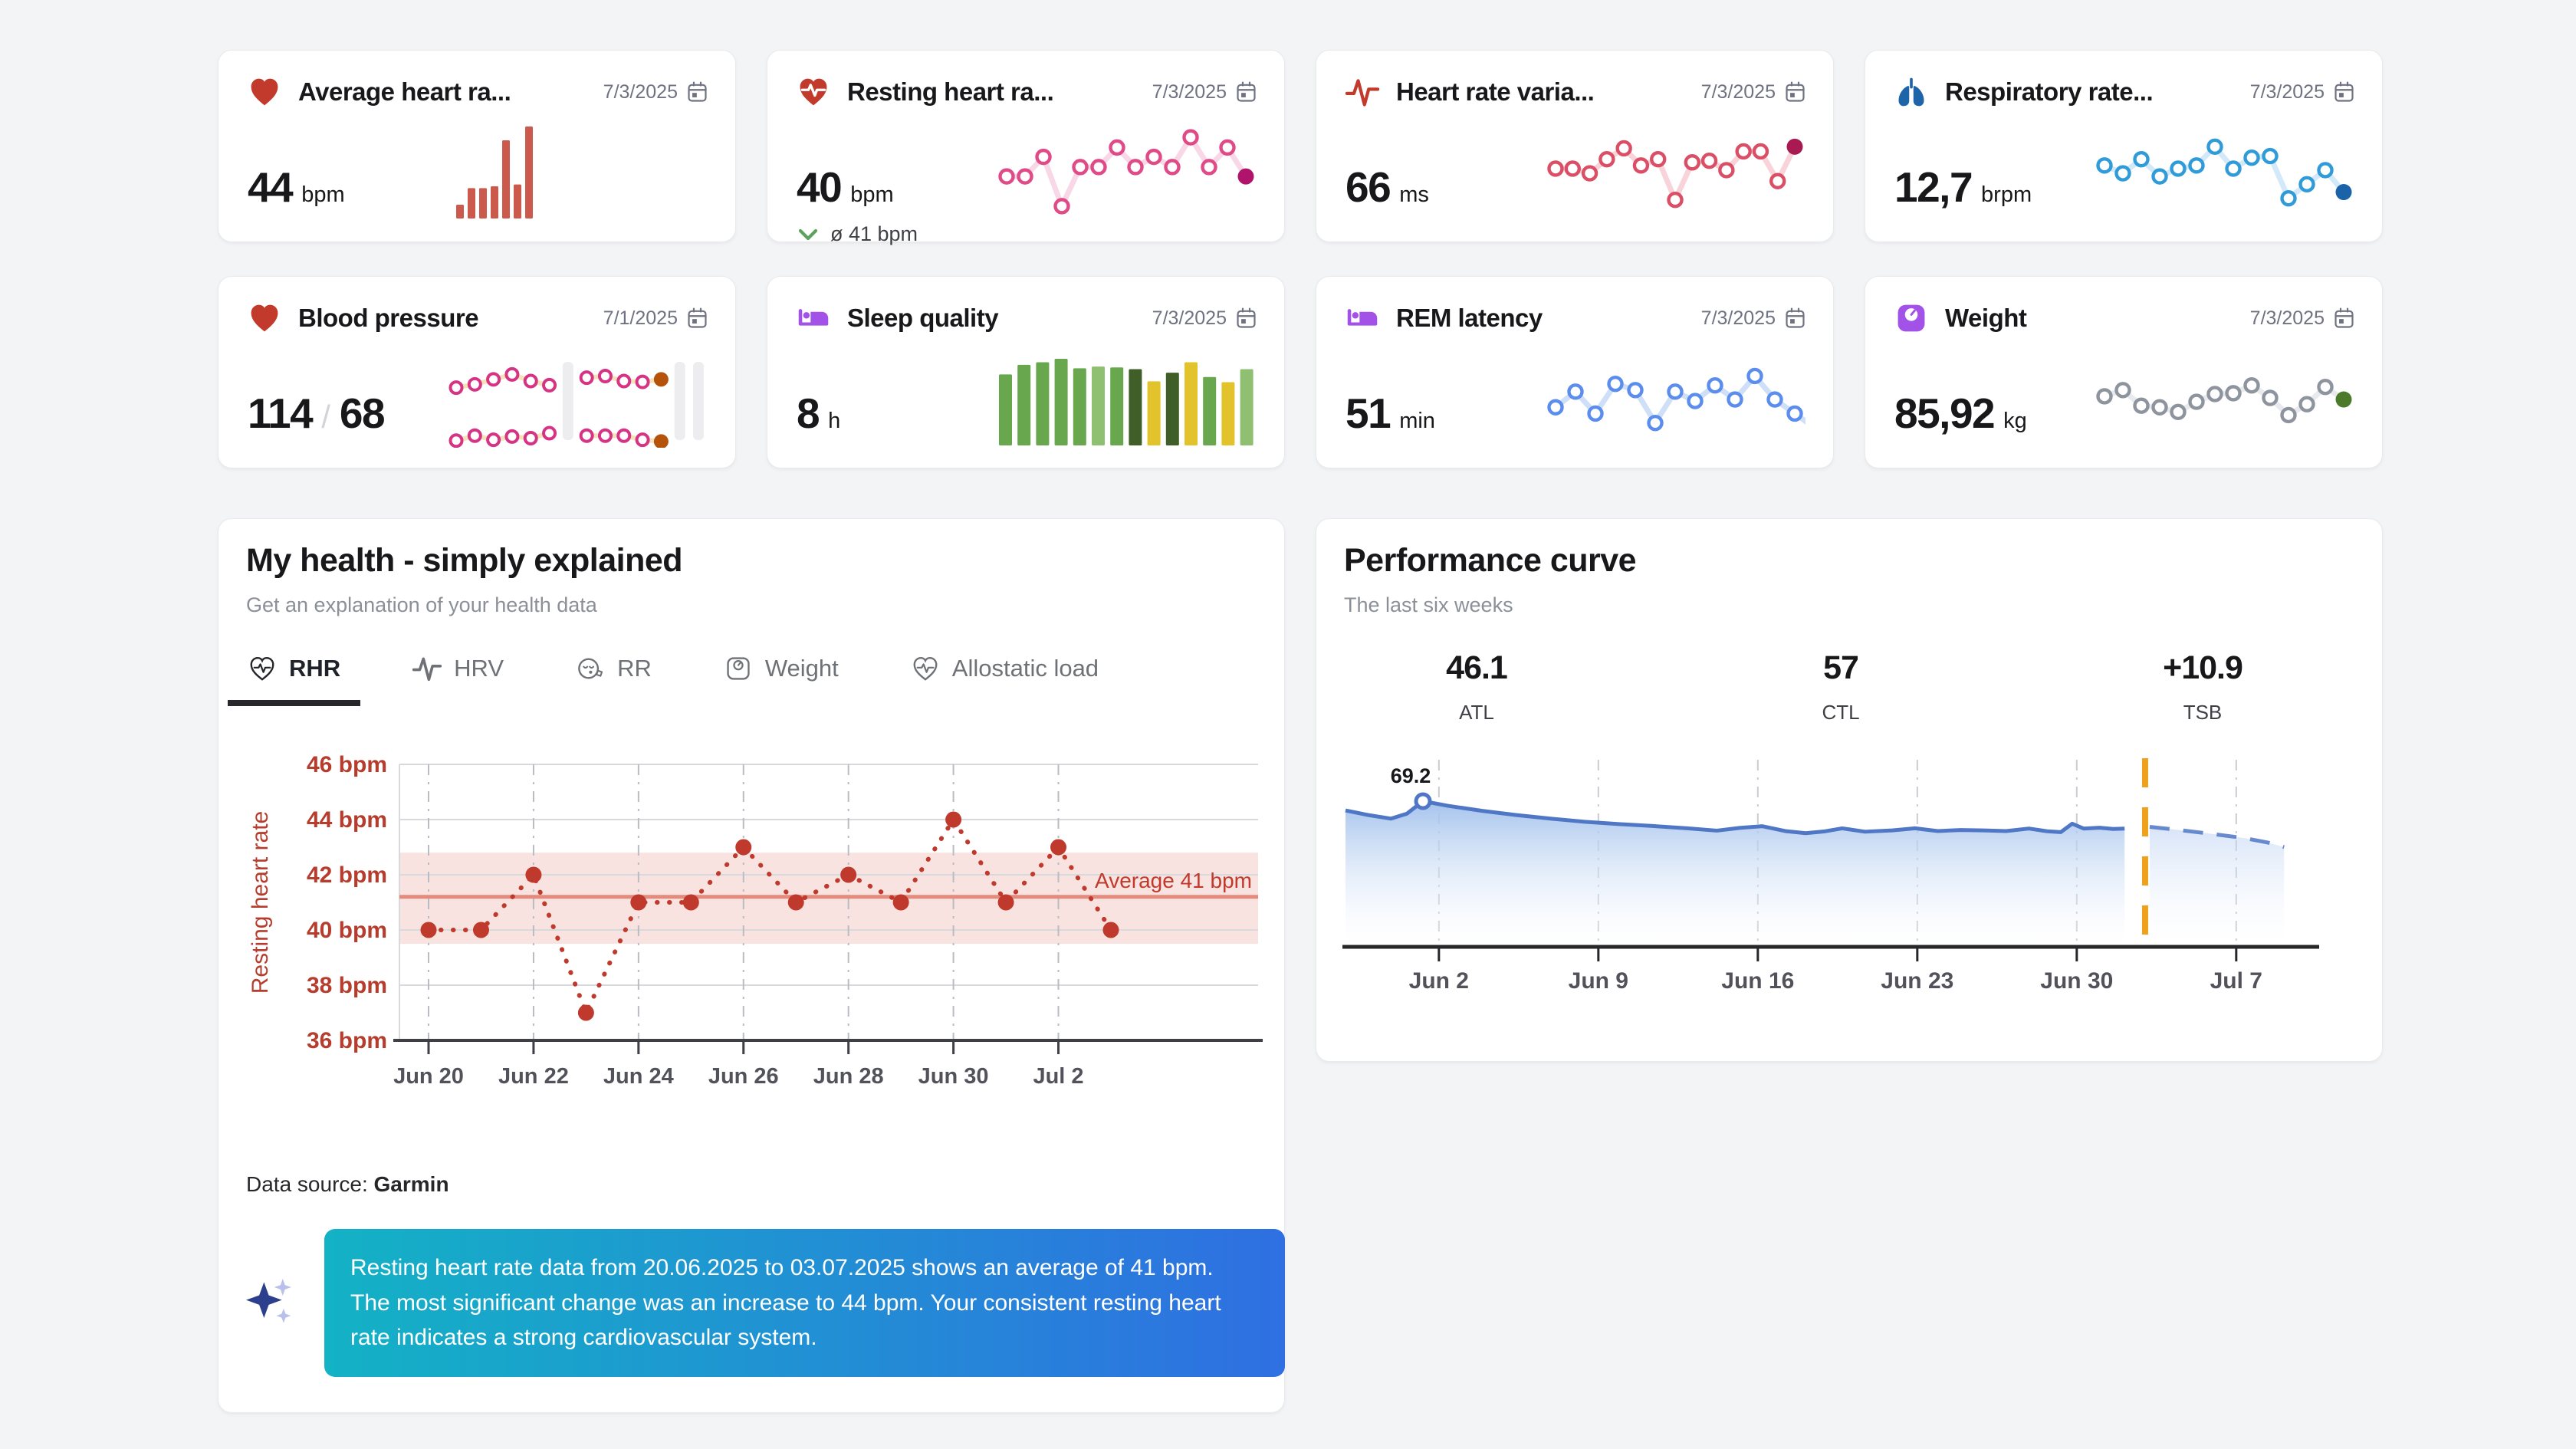  Describe the element at coordinates (1414, 195) in the screenshot. I see `value-unit: ms` at that location.